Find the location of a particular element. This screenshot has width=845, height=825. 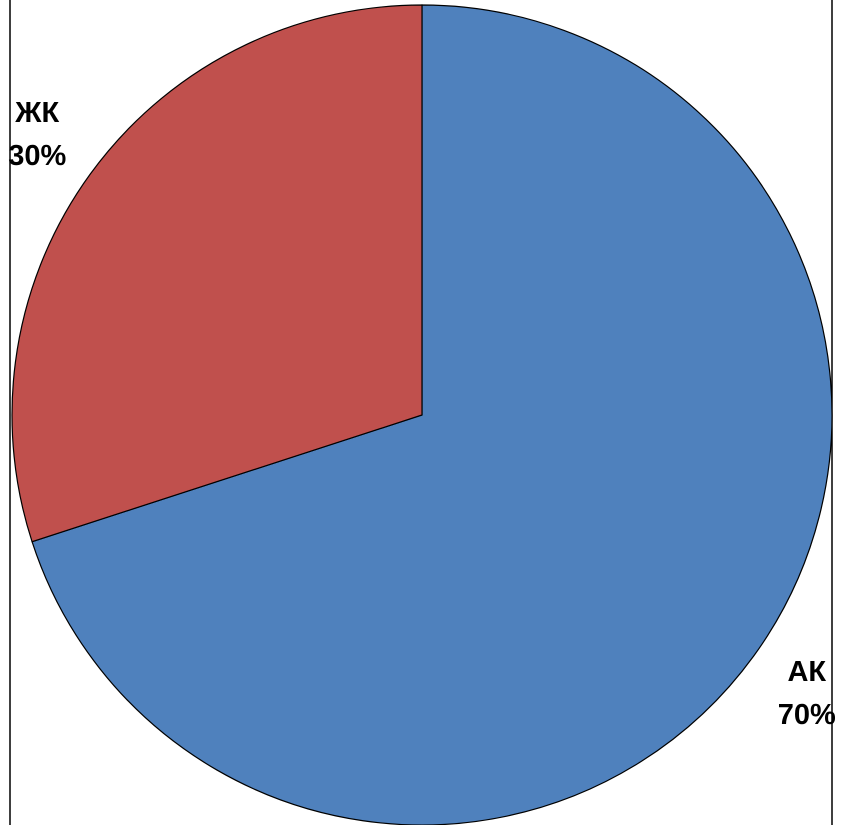

slice-value-label: 70% is located at coordinates (807, 715).